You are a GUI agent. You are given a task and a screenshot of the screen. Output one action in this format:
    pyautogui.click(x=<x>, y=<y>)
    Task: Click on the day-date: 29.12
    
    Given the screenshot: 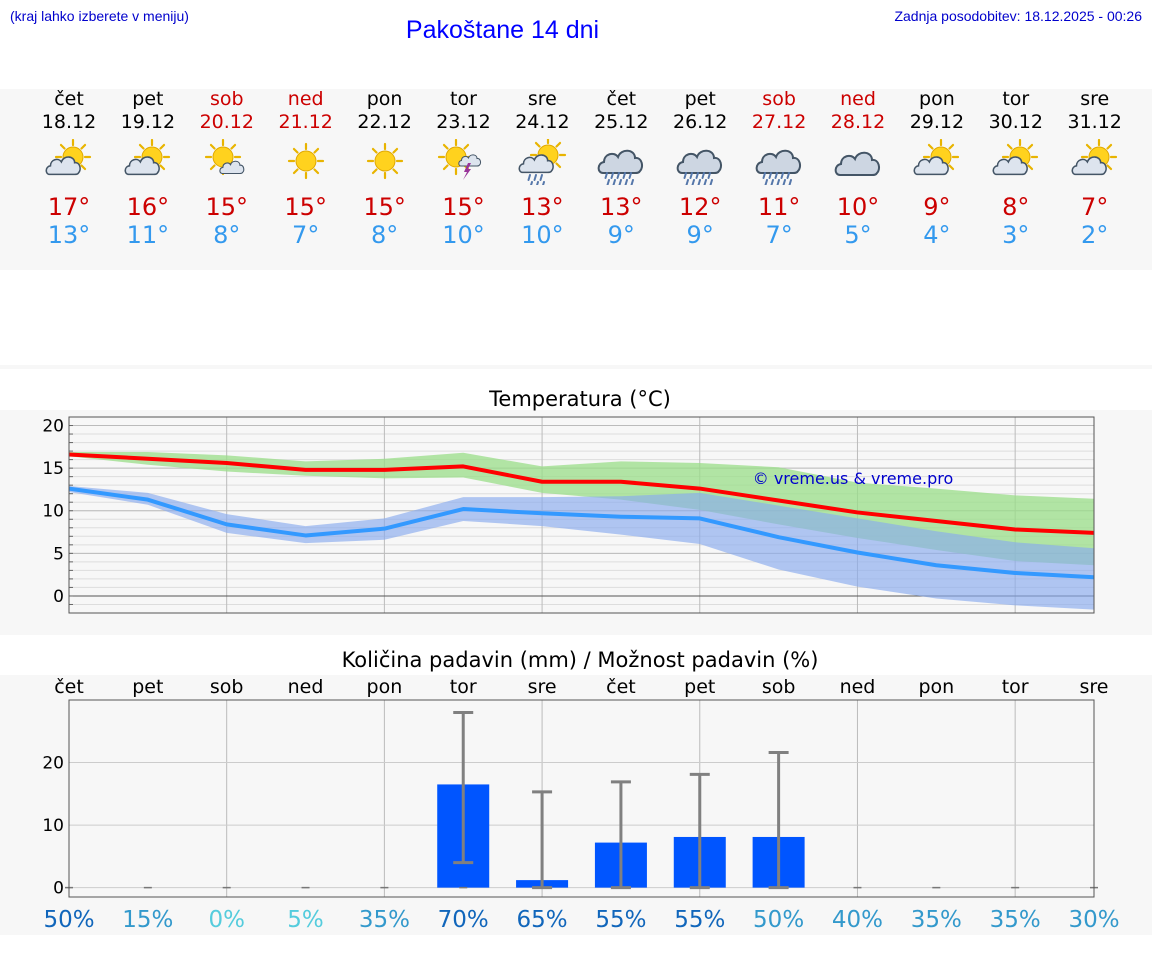 What is the action you would take?
    pyautogui.click(x=937, y=122)
    